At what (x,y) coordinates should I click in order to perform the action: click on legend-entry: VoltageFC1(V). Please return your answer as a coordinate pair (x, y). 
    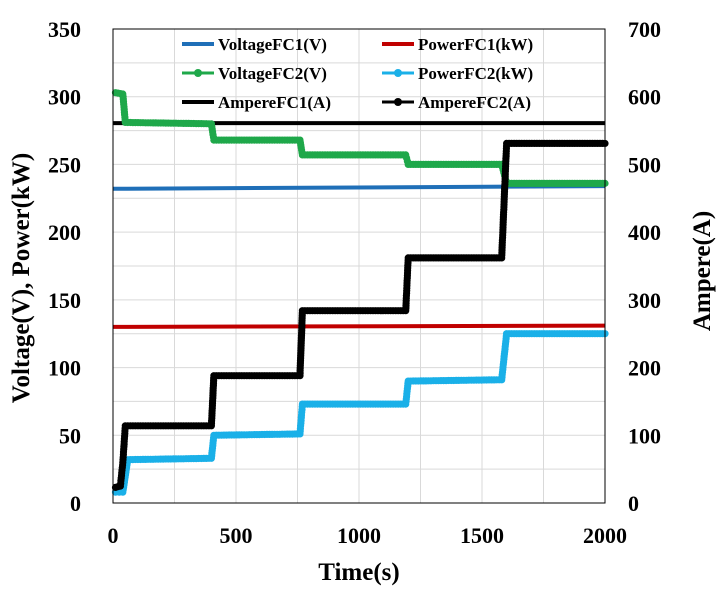
    Looking at the image, I should click on (254, 44).